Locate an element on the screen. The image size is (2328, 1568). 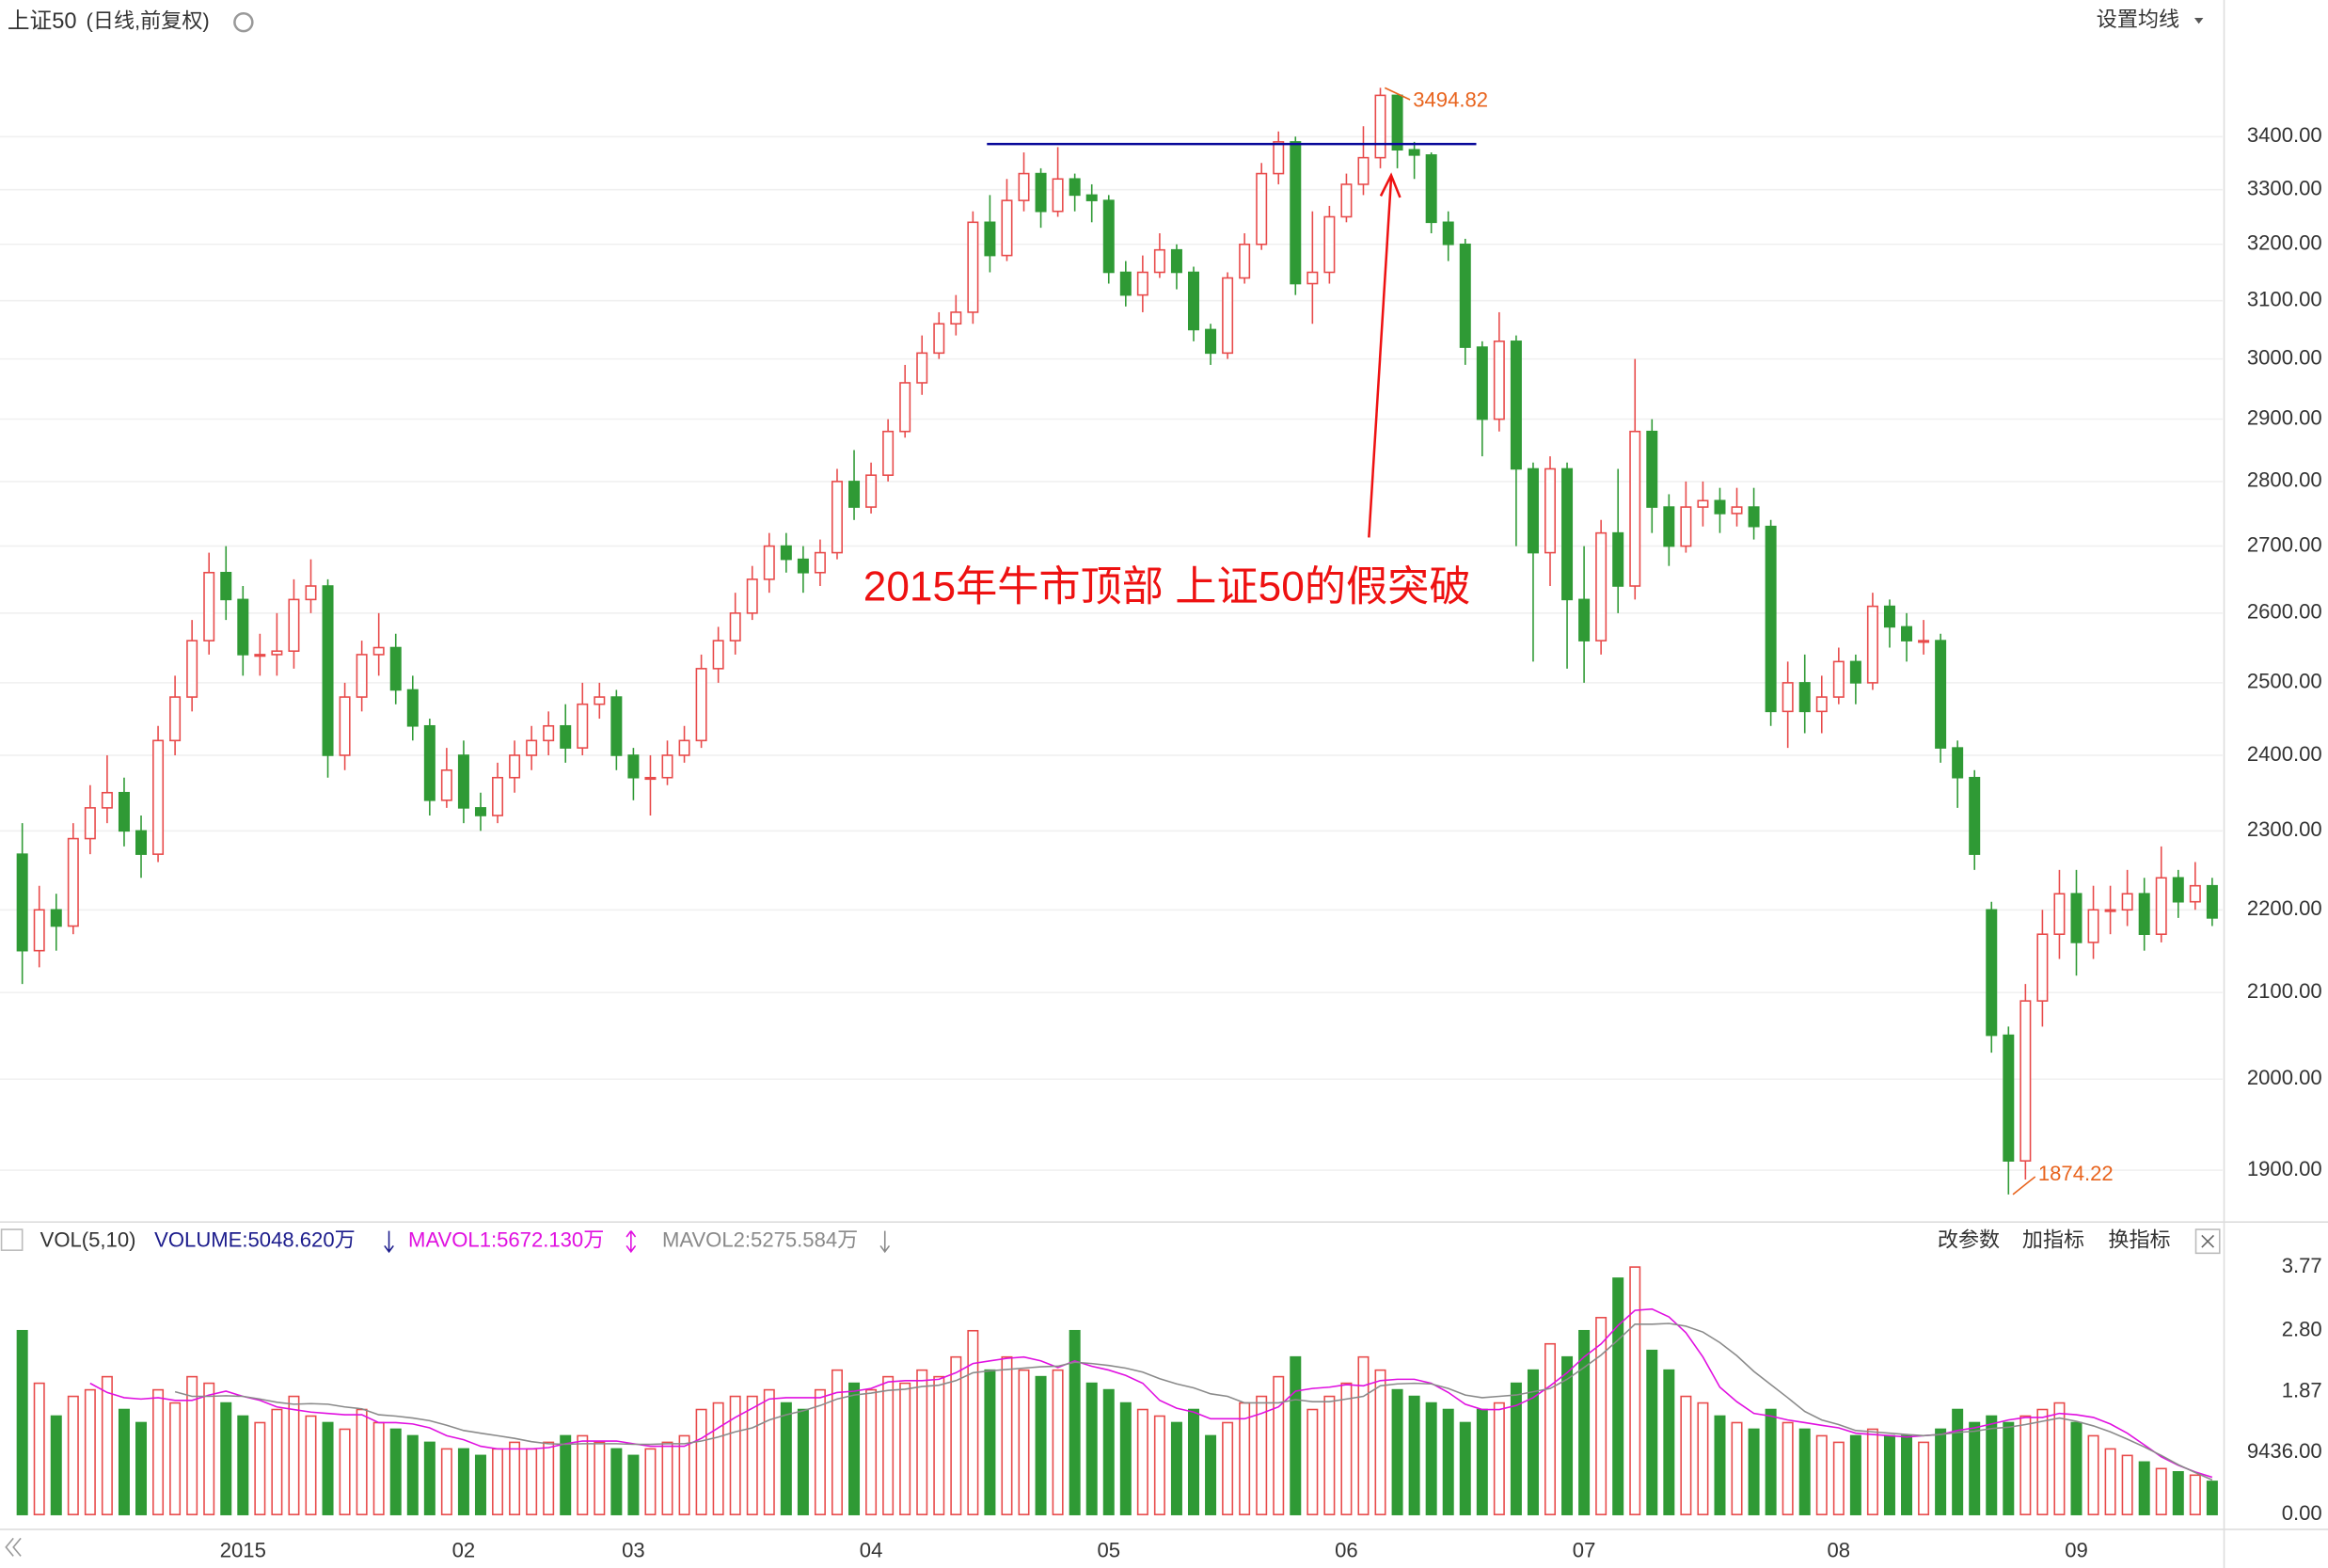
legend-arrow is located at coordinates (885, 1242).